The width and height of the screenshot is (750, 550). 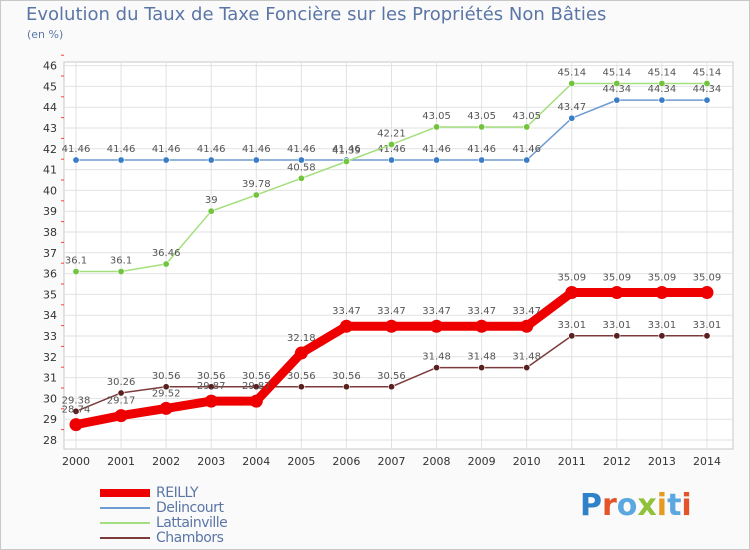 What do you see at coordinates (256, 461) in the screenshot?
I see `x-tick-label: 2004` at bounding box center [256, 461].